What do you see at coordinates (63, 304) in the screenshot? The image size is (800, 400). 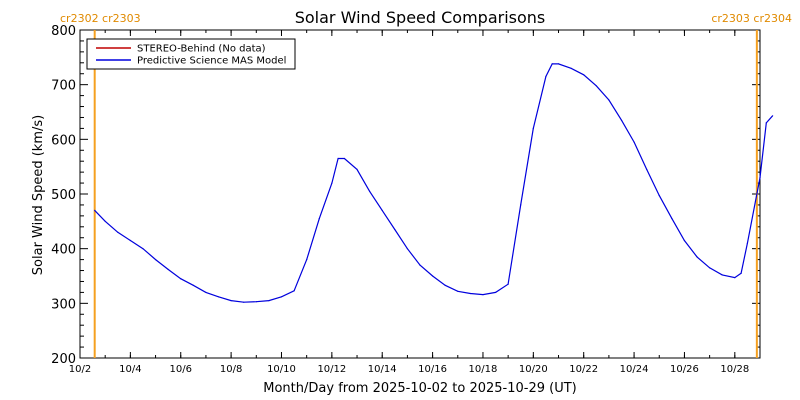 I see `y-tick-label: 300` at bounding box center [63, 304].